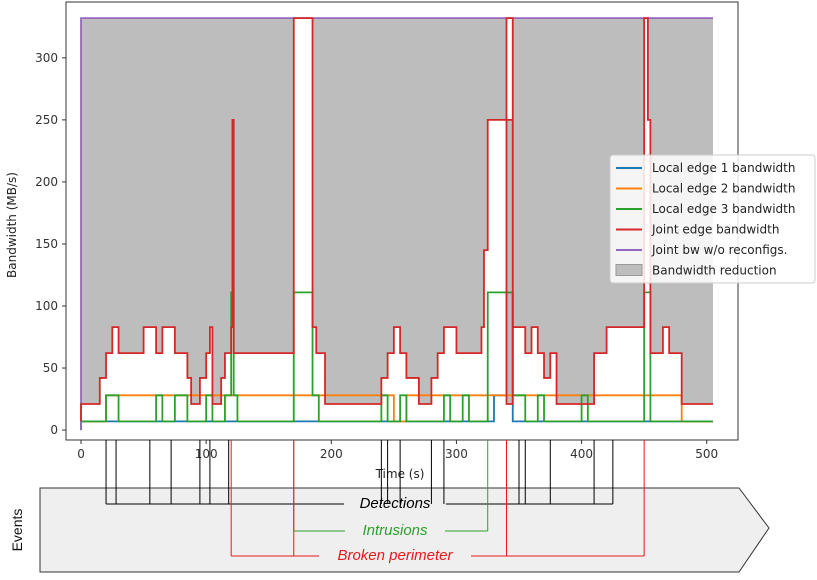  Describe the element at coordinates (395, 530) in the screenshot. I see `intrusions-label: Intrusions` at that location.